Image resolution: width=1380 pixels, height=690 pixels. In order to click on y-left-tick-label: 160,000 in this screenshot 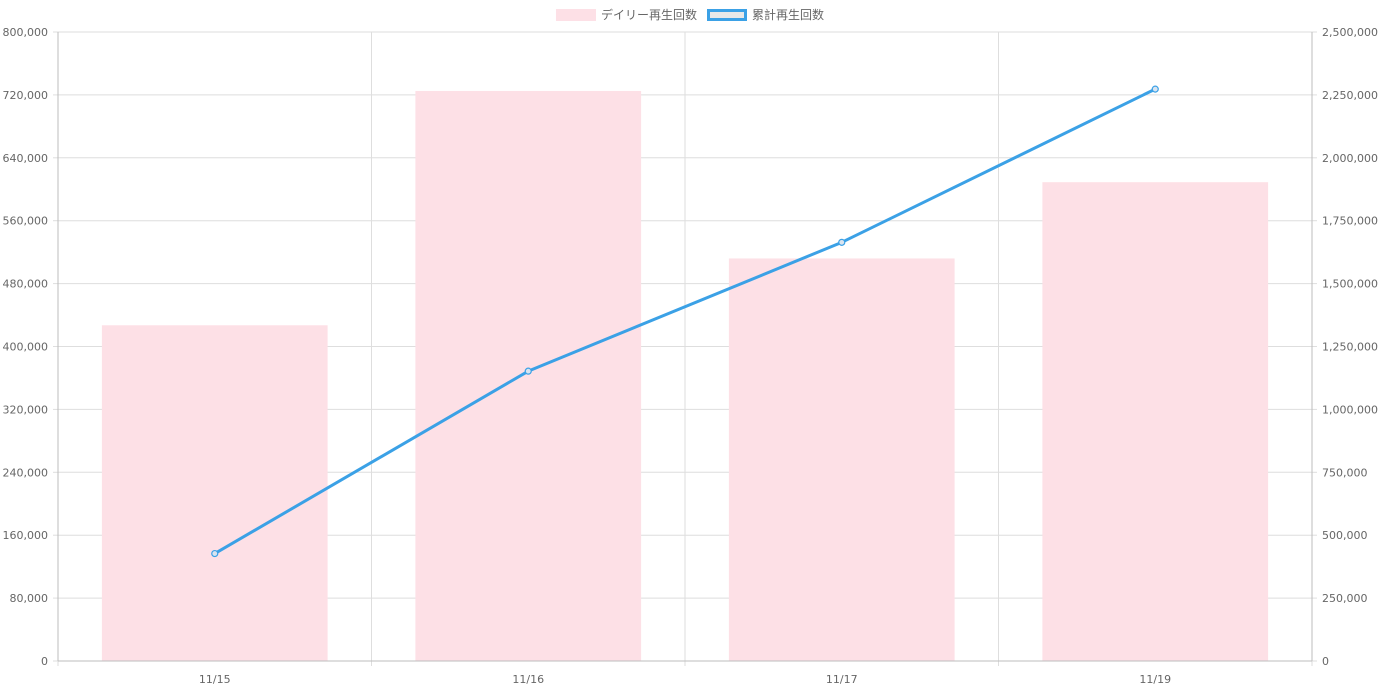, I will do `click(26, 535)`.